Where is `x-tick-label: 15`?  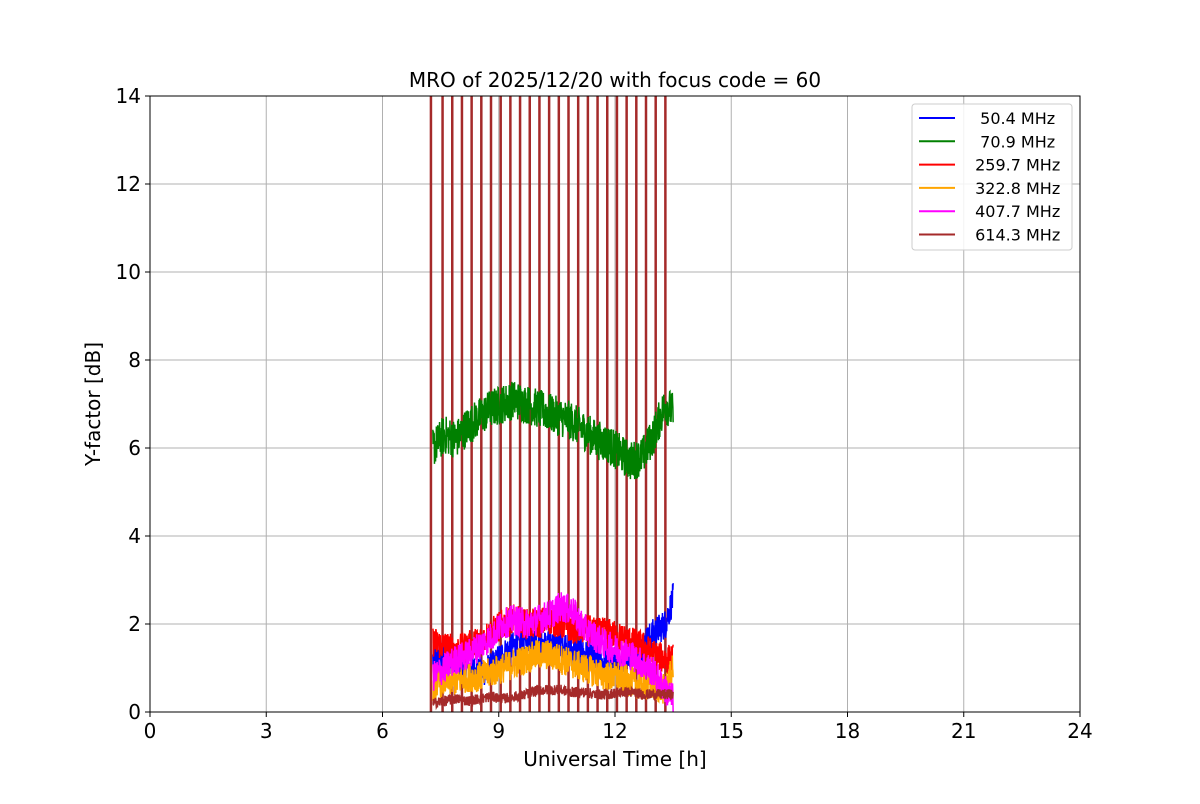 x-tick-label: 15 is located at coordinates (731, 731).